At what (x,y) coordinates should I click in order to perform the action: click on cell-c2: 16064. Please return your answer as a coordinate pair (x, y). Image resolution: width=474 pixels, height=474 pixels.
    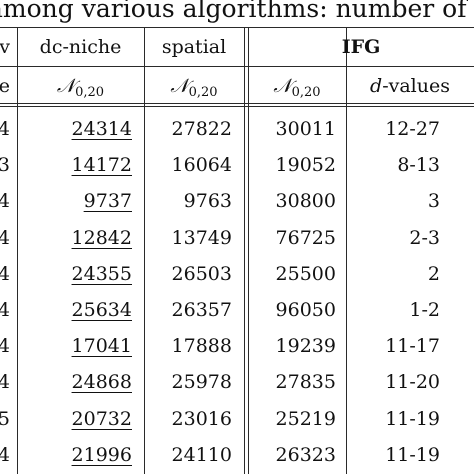
    Looking at the image, I should click on (201, 165).